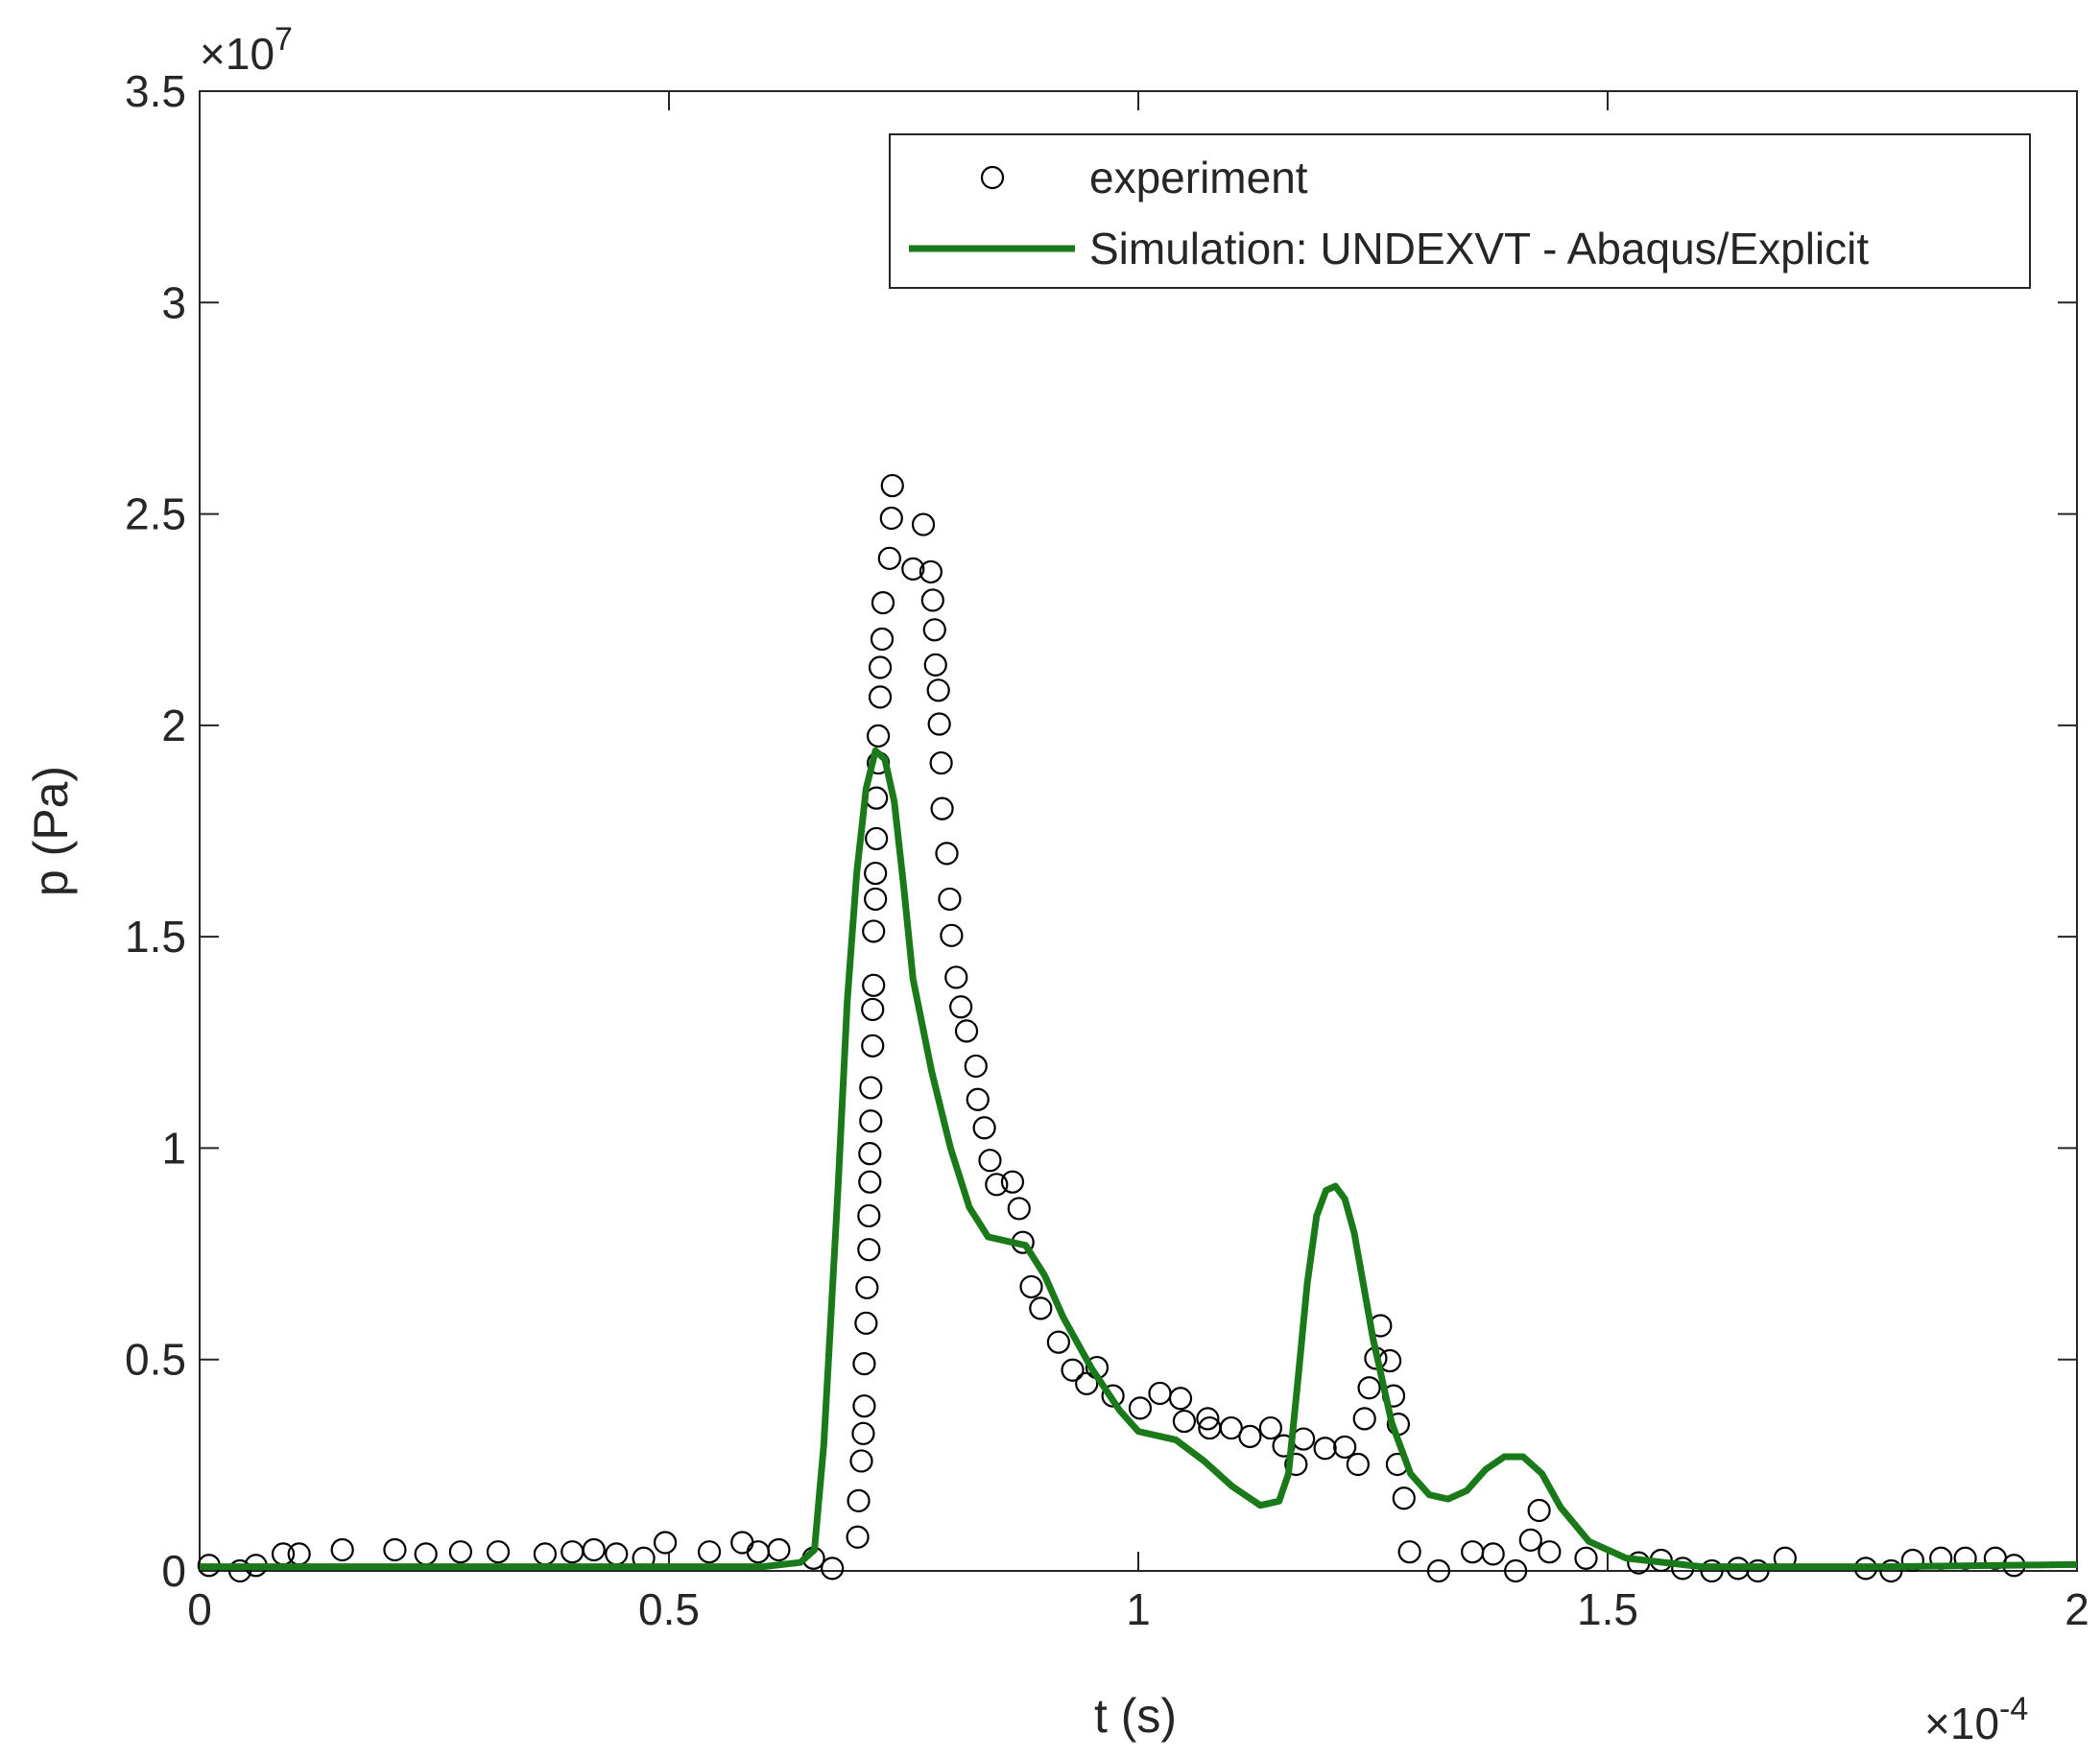 This screenshot has height=1759, width=2100. I want to click on x-tick-label: 0.5, so click(669, 1609).